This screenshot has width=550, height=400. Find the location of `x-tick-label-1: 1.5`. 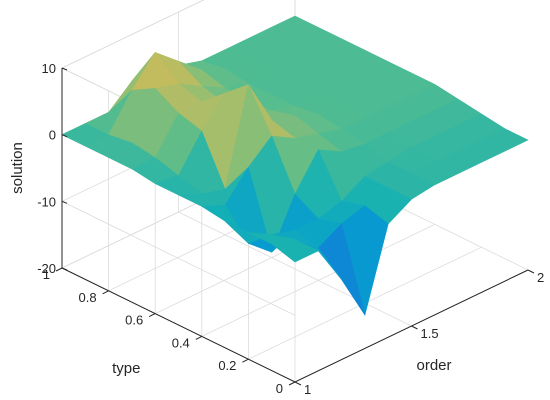

x-tick-label-1: 1.5 is located at coordinates (430, 333).